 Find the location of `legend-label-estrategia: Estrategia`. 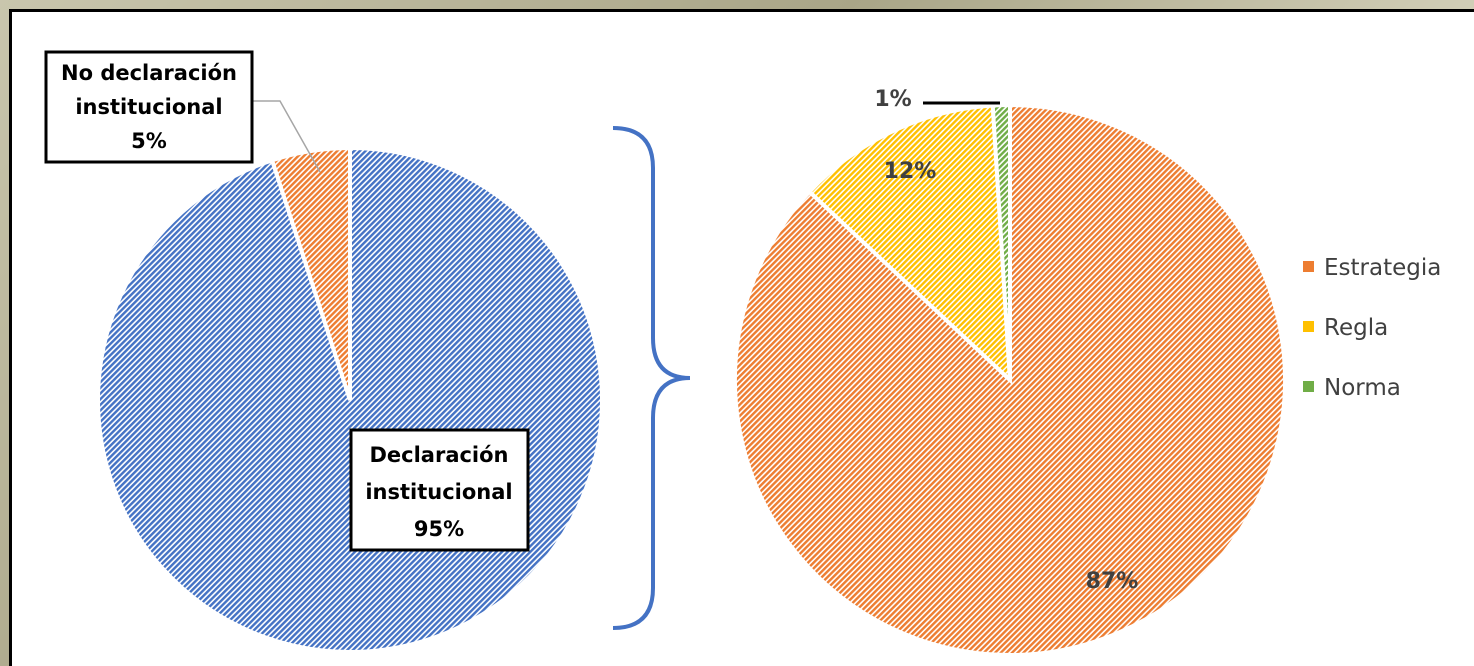

legend-label-estrategia: Estrategia is located at coordinates (1382, 268).